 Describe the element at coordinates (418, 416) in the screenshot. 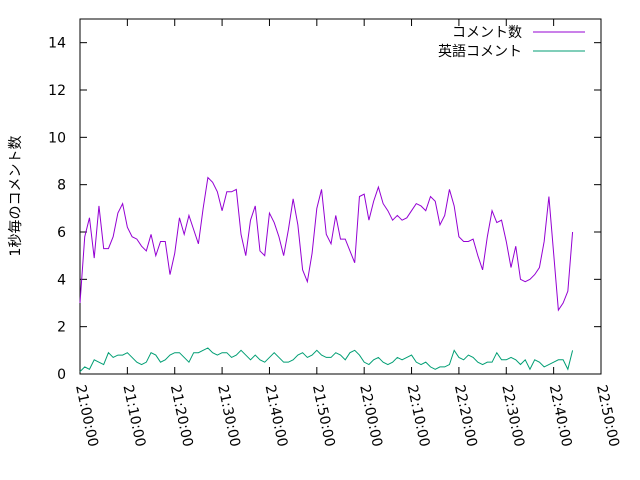

I see `x-tick-label: 22:10:00` at that location.